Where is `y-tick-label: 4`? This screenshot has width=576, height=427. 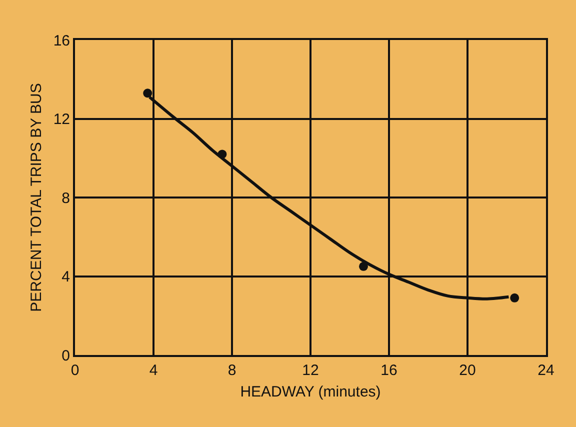 y-tick-label: 4 is located at coordinates (66, 277).